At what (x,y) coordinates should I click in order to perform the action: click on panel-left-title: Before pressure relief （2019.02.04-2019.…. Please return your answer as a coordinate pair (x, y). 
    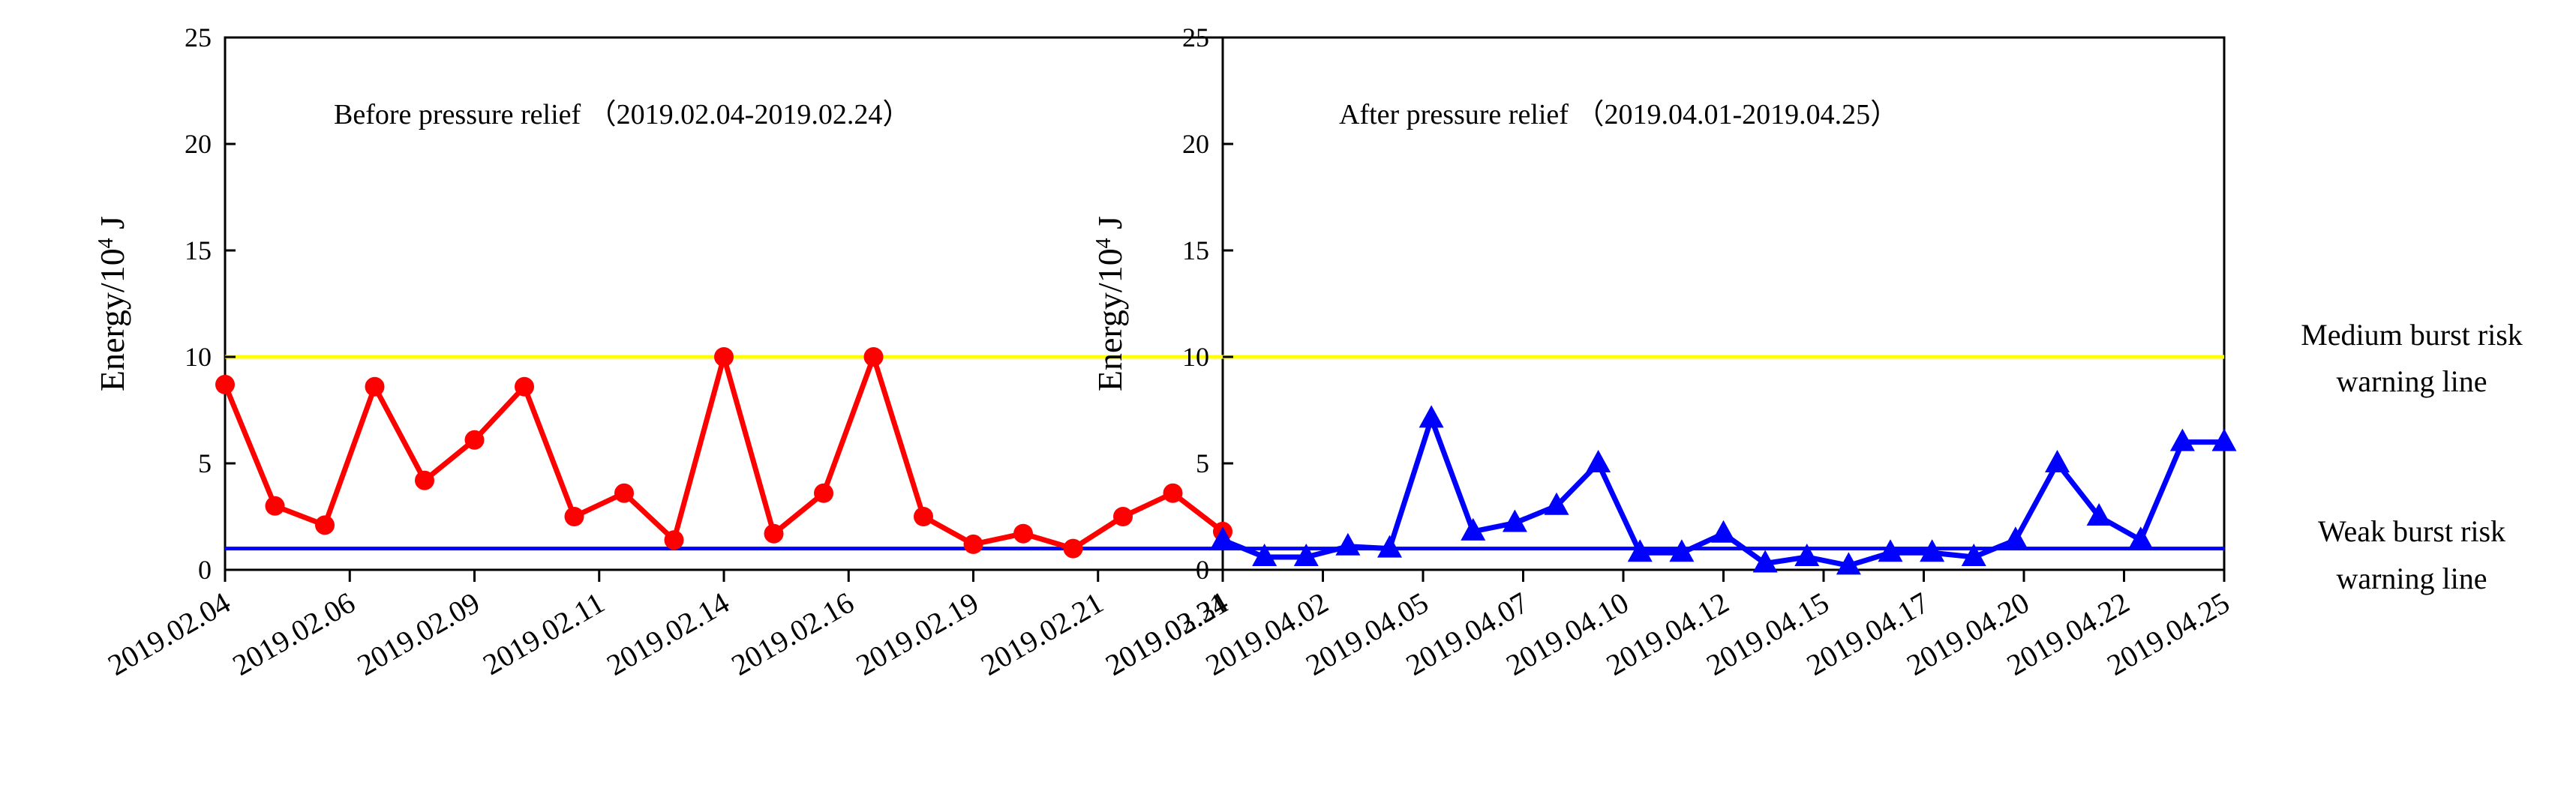
    Looking at the image, I should click on (622, 114).